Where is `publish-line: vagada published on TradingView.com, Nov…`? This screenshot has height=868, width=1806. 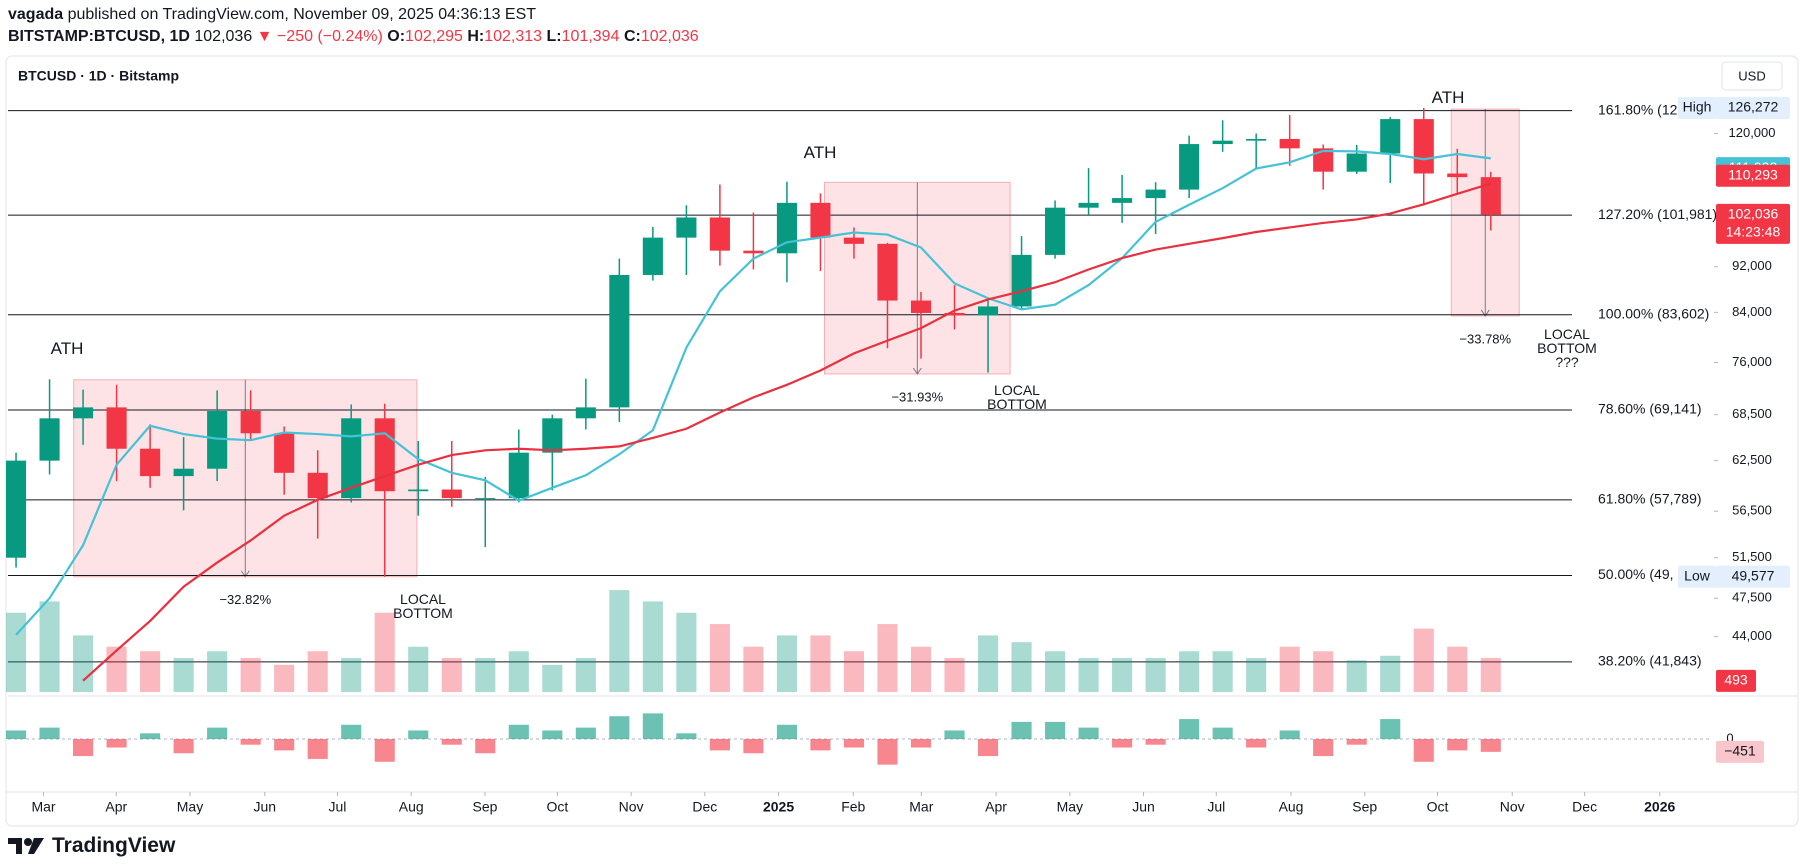 publish-line: vagada published on TradingView.com, Nov… is located at coordinates (272, 15).